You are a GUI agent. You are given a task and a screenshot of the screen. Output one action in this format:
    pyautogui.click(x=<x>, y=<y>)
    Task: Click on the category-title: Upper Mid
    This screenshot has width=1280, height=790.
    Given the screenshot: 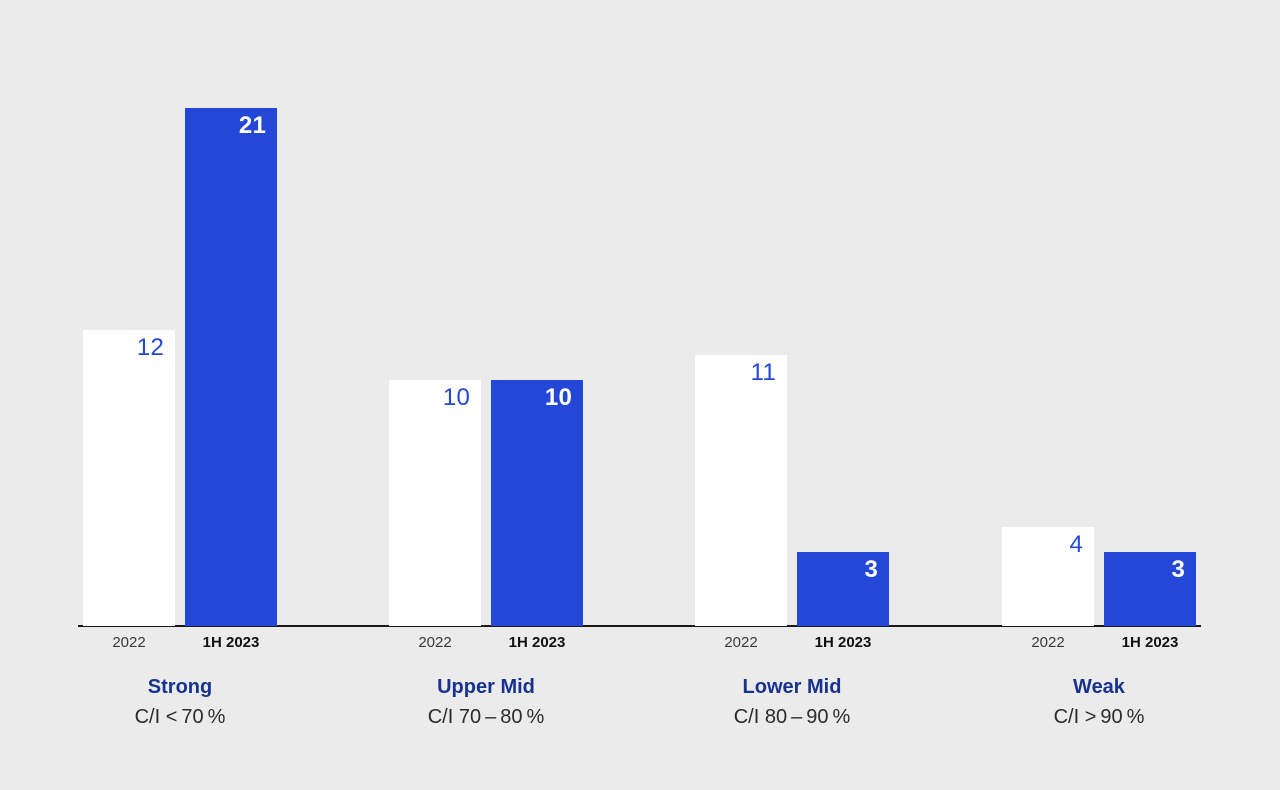 What is the action you would take?
    pyautogui.click(x=486, y=687)
    